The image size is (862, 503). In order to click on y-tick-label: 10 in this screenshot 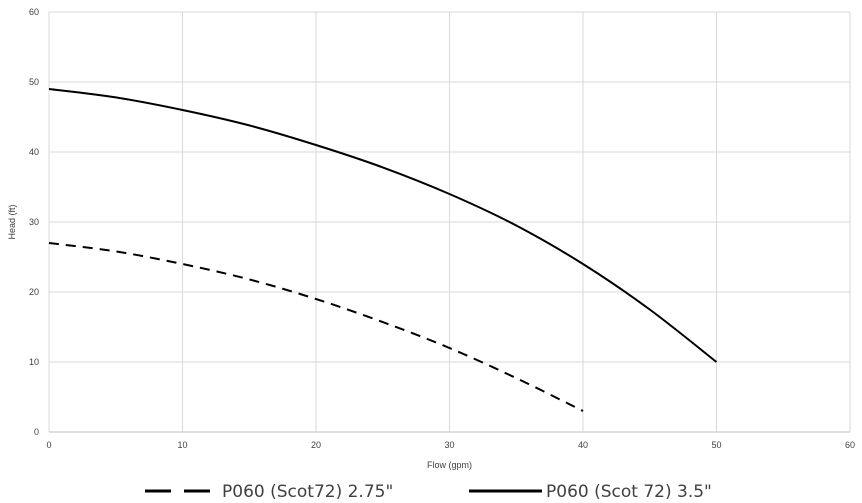, I will do `click(34, 362)`.